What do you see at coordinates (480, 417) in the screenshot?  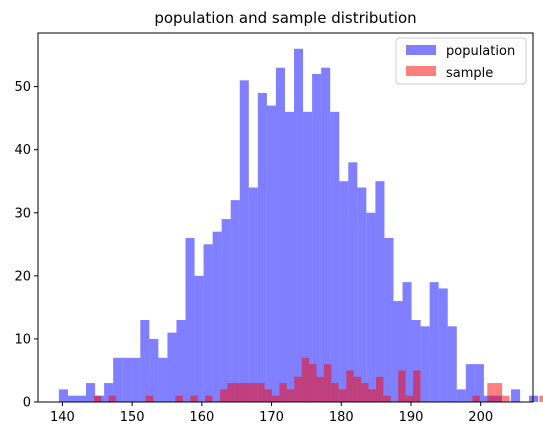 I see `x-tick-label: 200` at bounding box center [480, 417].